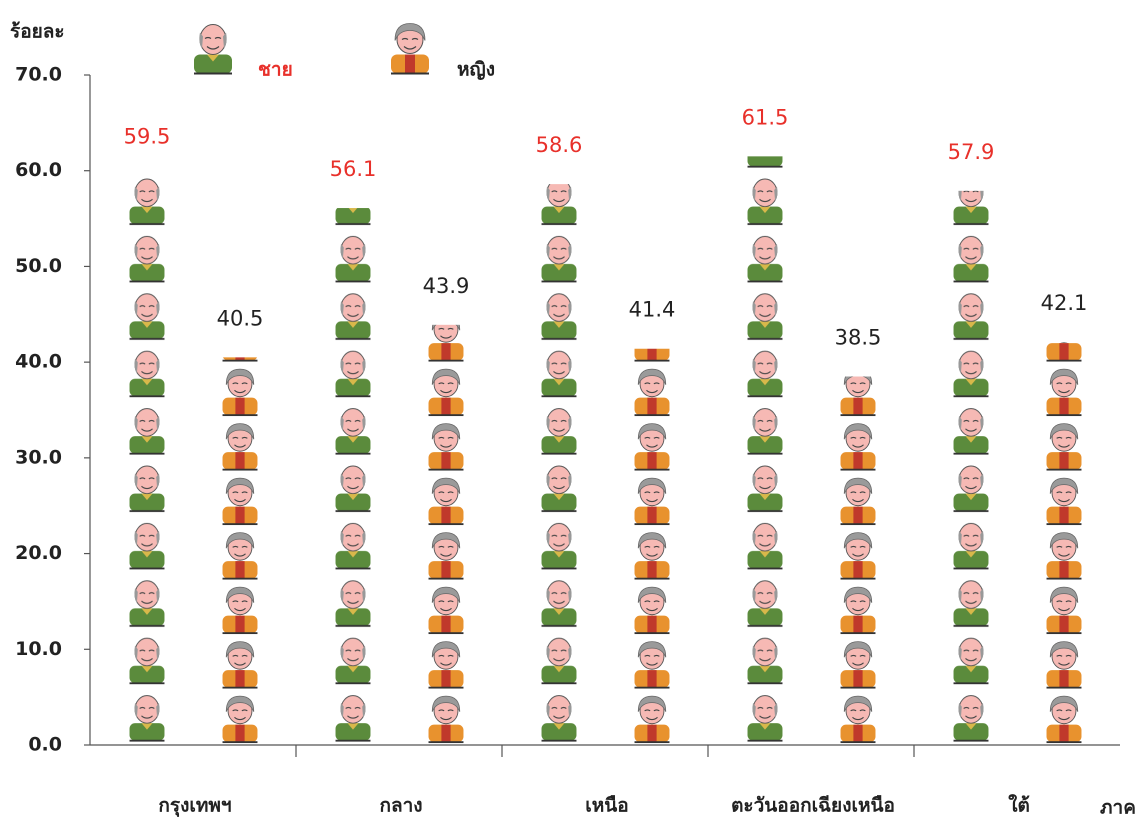 This screenshot has width=1147, height=826. I want to click on x-tick-label: ตะวันออกเฉียงเหนือ, so click(813, 806).